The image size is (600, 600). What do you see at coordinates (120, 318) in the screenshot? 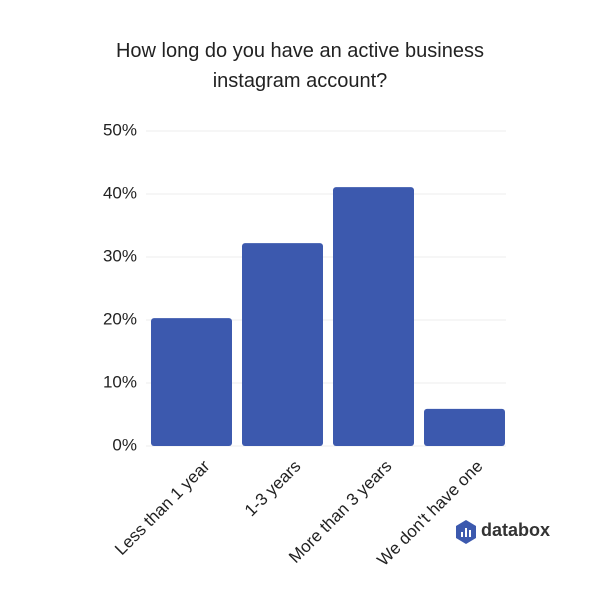
I see `y-tick-label: 20%` at bounding box center [120, 318].